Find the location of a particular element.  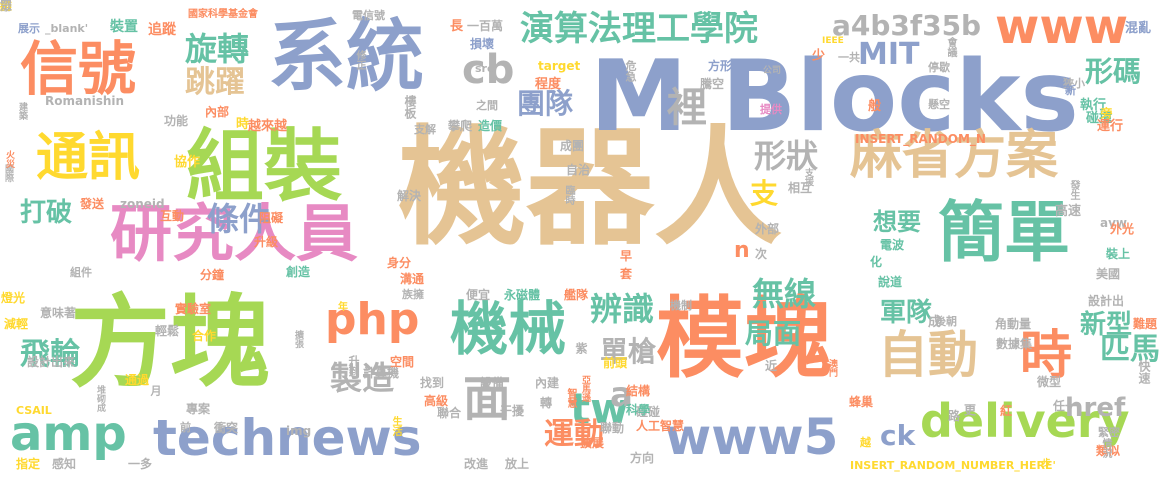

cloud-word-127: 數據集 is located at coordinates (1014, 344).